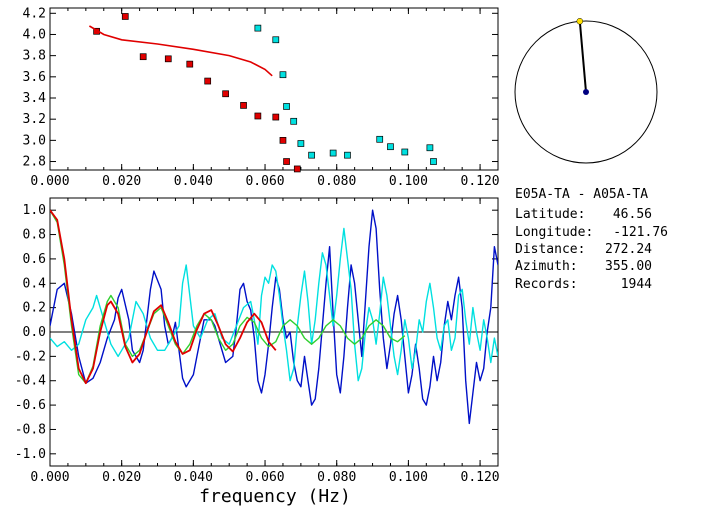 The height and width of the screenshot is (519, 702). What do you see at coordinates (546, 284) in the screenshot?
I see `records-label: Records:` at bounding box center [546, 284].